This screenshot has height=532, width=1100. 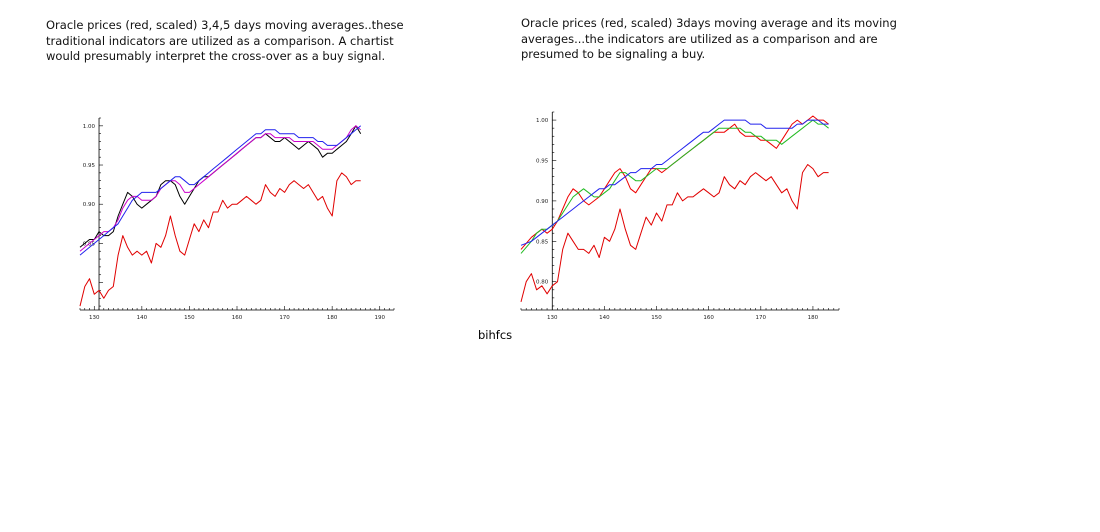 What do you see at coordinates (542, 283) in the screenshot?
I see `y-tick-label: 0.80` at bounding box center [542, 283].